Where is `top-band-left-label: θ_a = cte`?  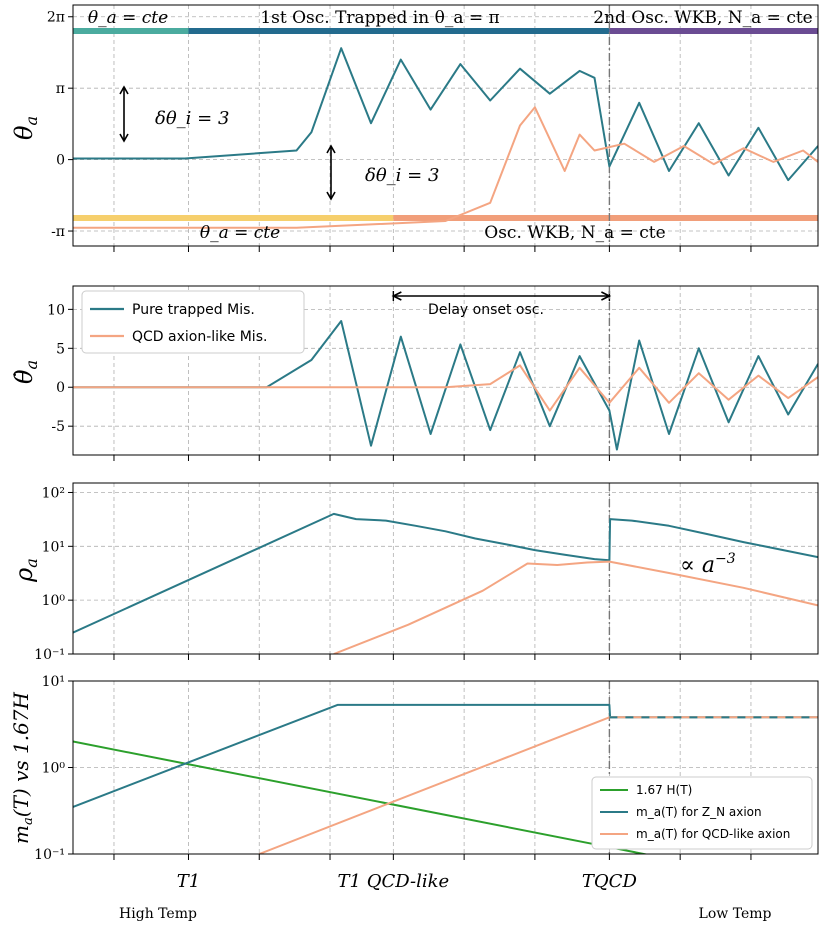 top-band-left-label: θ_a = cte is located at coordinates (128, 18).